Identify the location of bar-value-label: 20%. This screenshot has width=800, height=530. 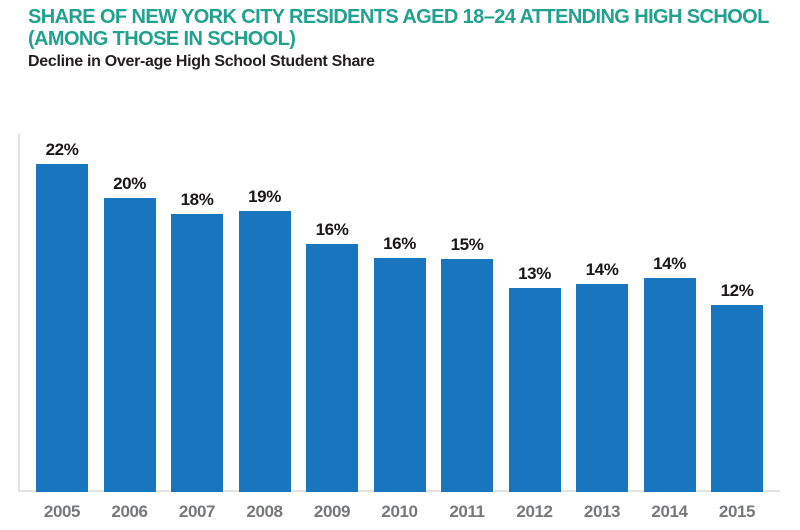
(129, 183).